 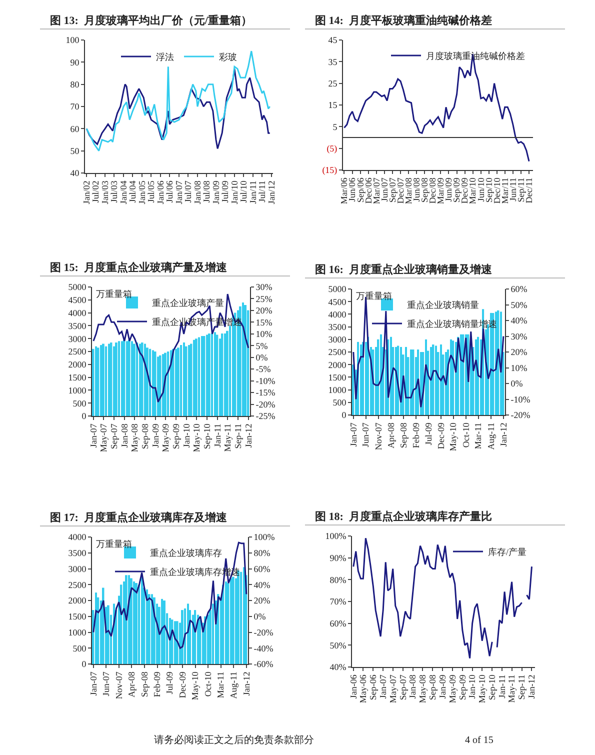 I want to click on x-tick-label: Jul-09, so click(x=169, y=682).